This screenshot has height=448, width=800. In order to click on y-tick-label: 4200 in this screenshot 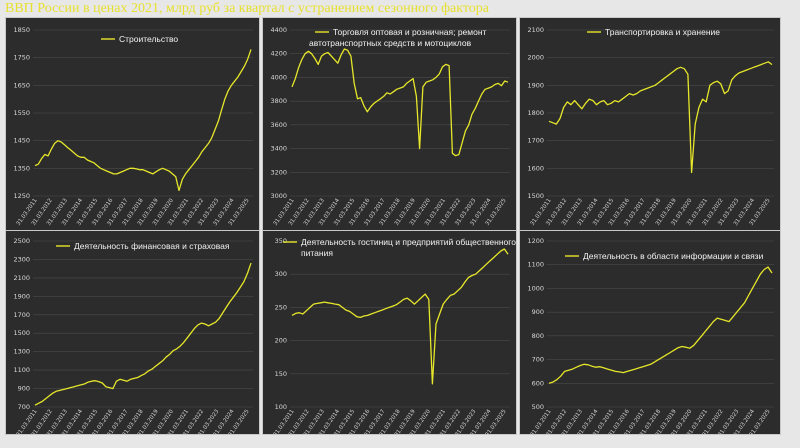, I will do `click(278, 54)`.